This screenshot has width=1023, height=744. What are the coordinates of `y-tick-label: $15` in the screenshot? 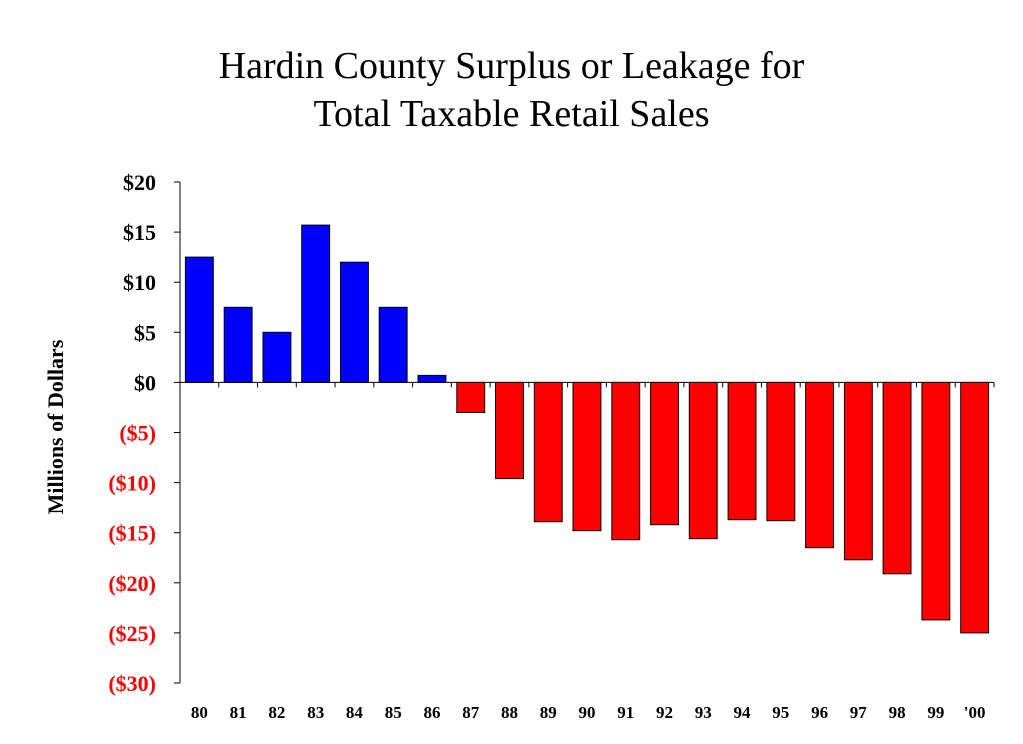 It's located at (139, 232).